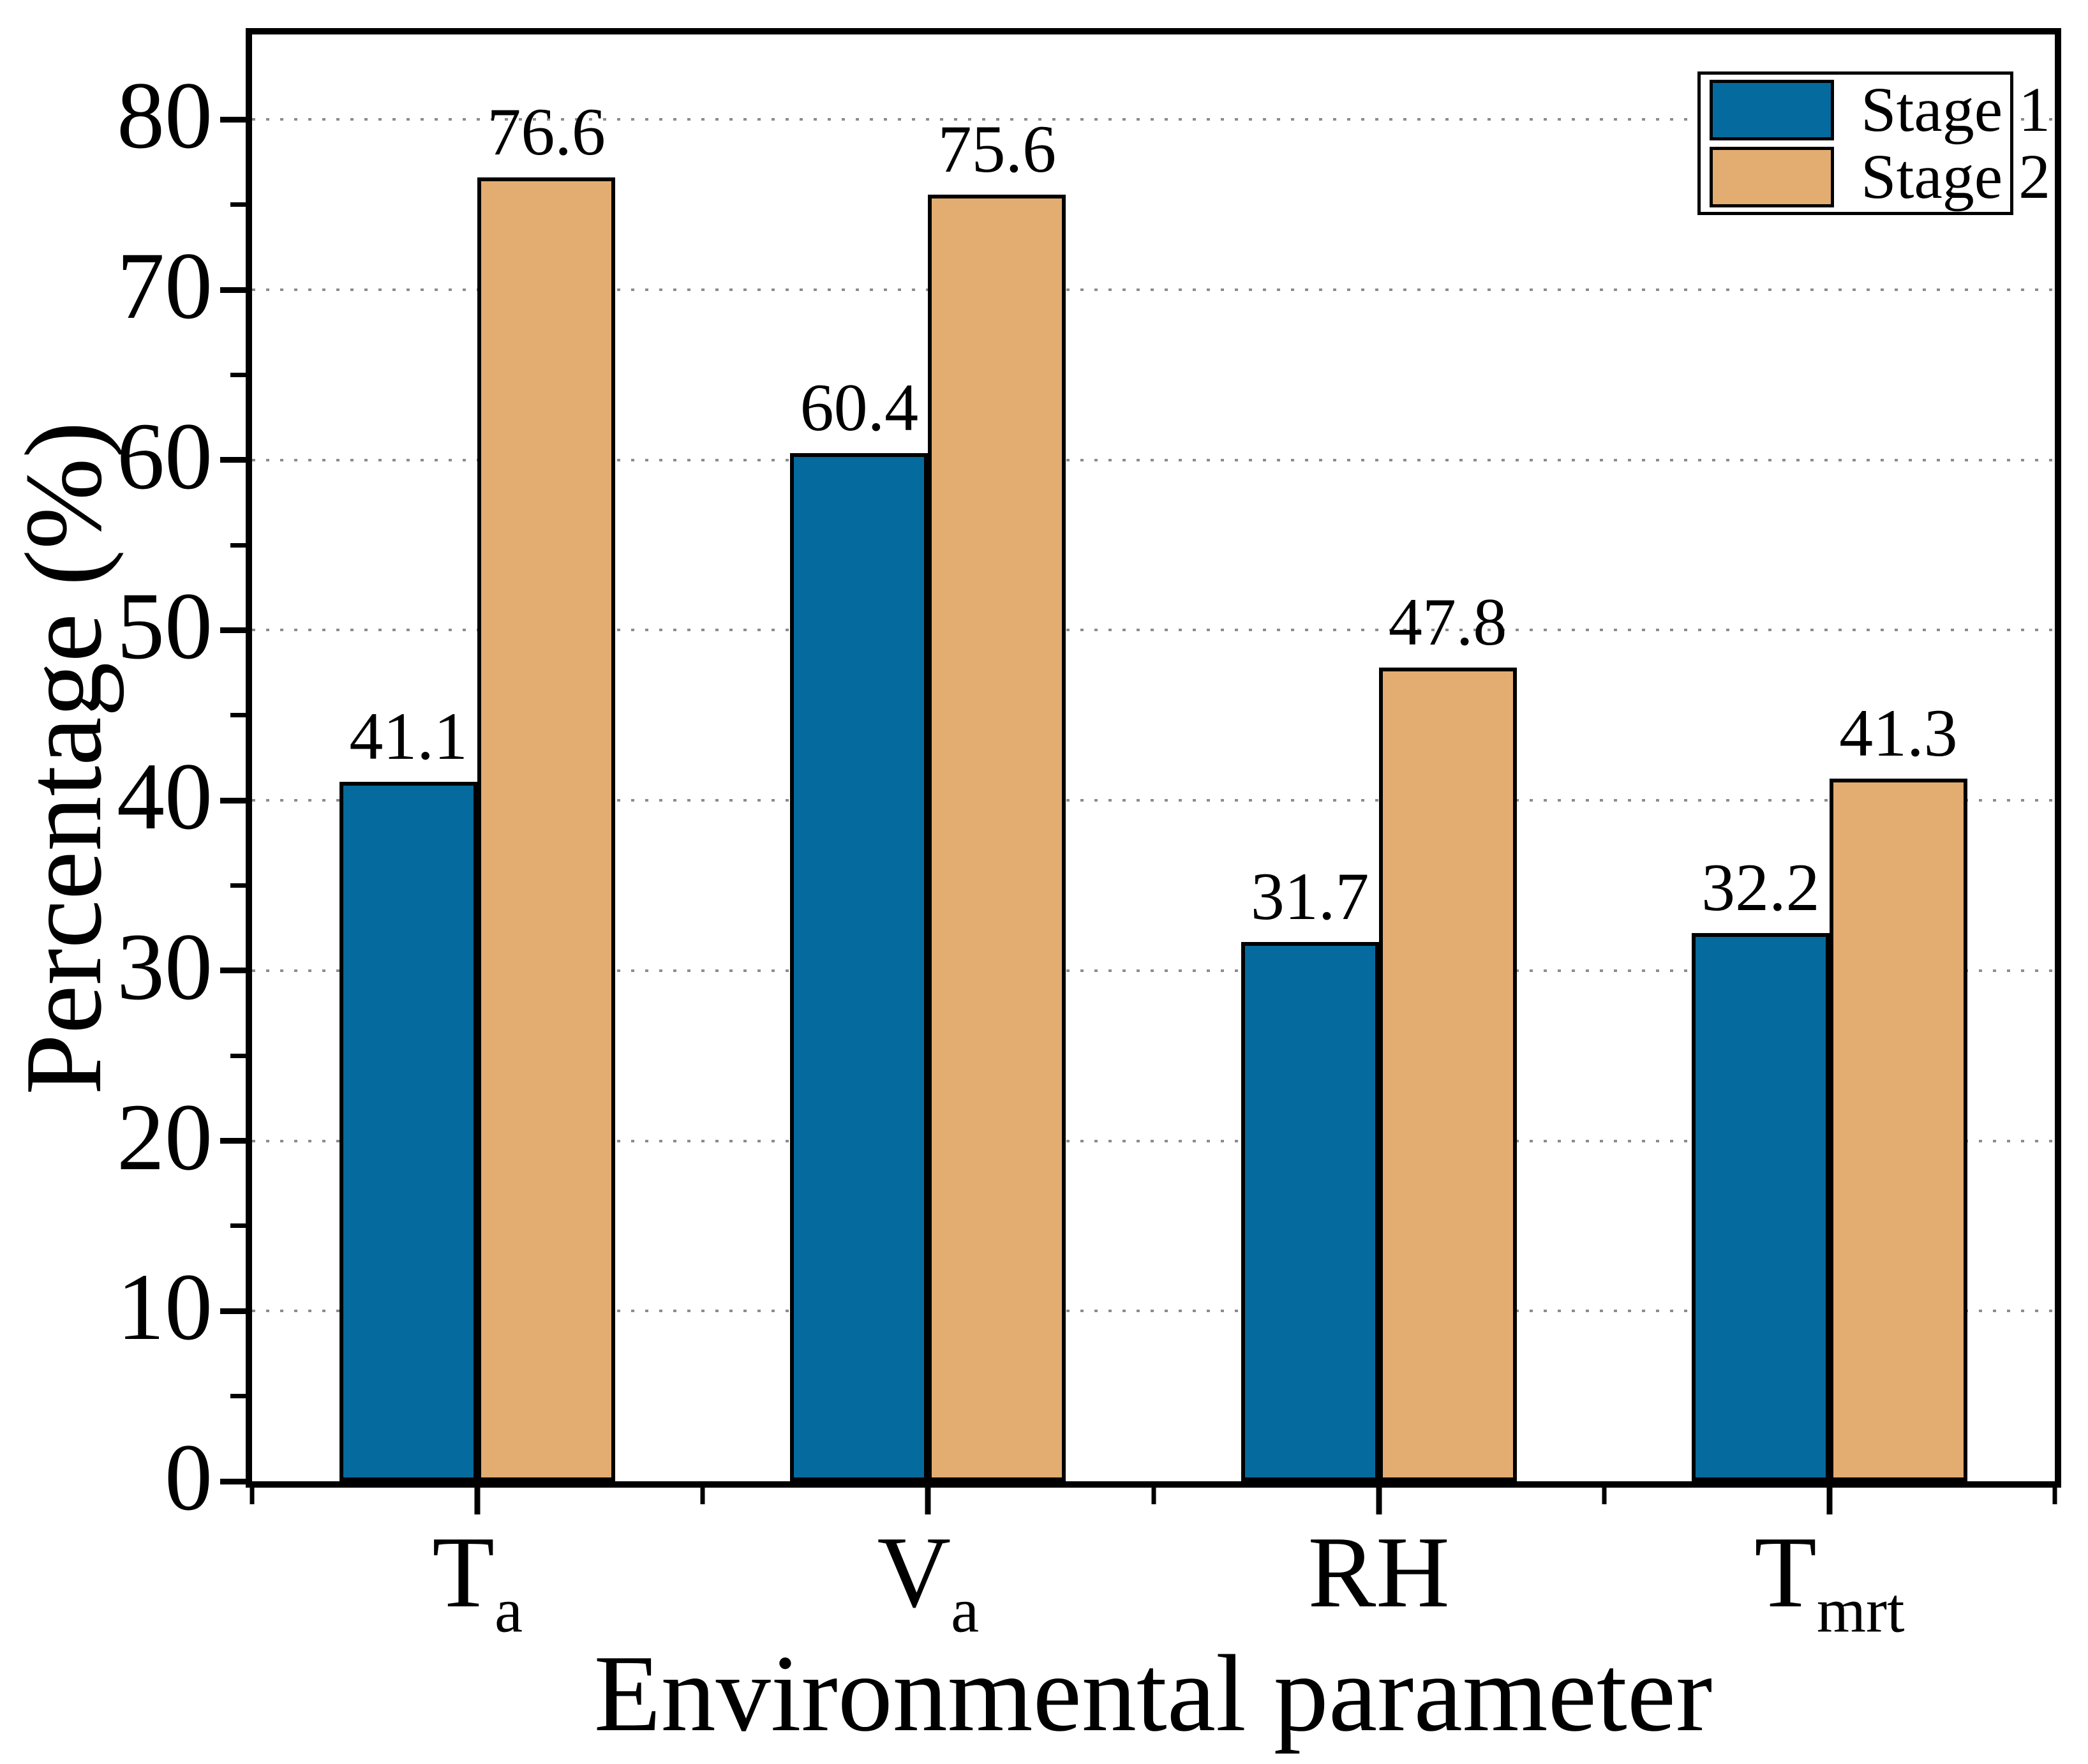 This screenshot has height=1764, width=2088. I want to click on category-label-main: RH, so click(1379, 1572).